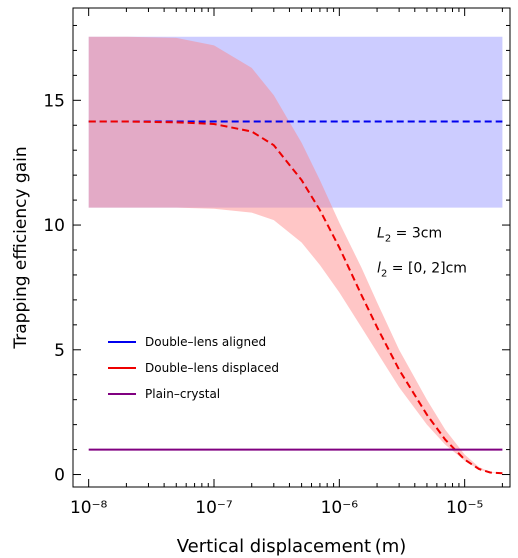 The image size is (518, 558). I want to click on y-tick-label-3: 15, so click(54, 101).